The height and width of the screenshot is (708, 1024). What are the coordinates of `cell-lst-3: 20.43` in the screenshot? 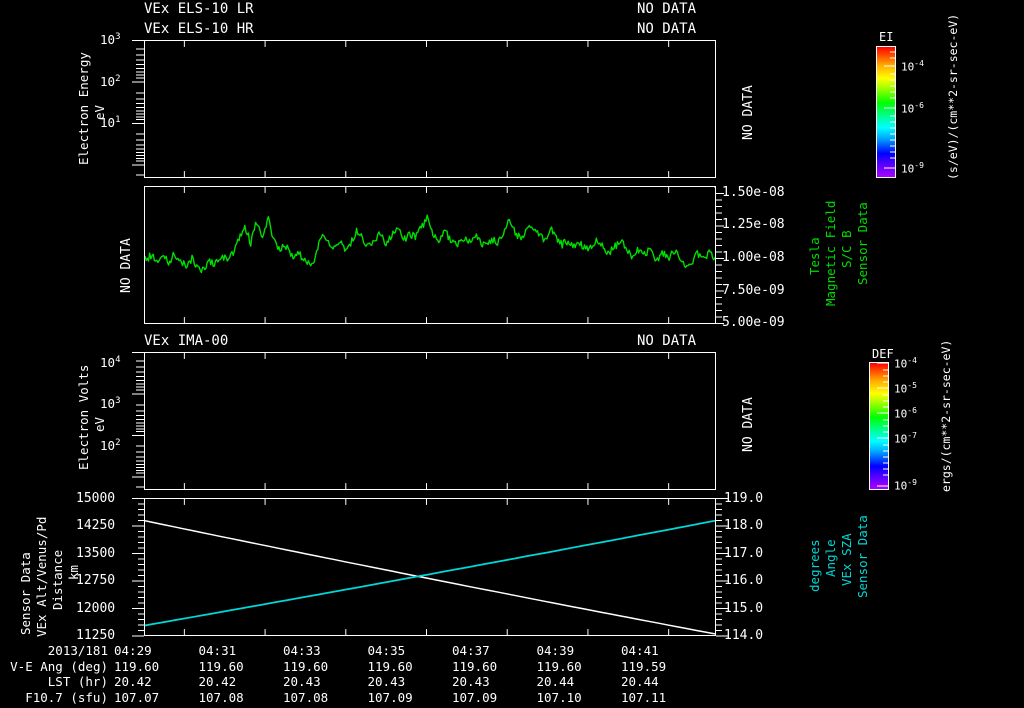 It's located at (386, 681).